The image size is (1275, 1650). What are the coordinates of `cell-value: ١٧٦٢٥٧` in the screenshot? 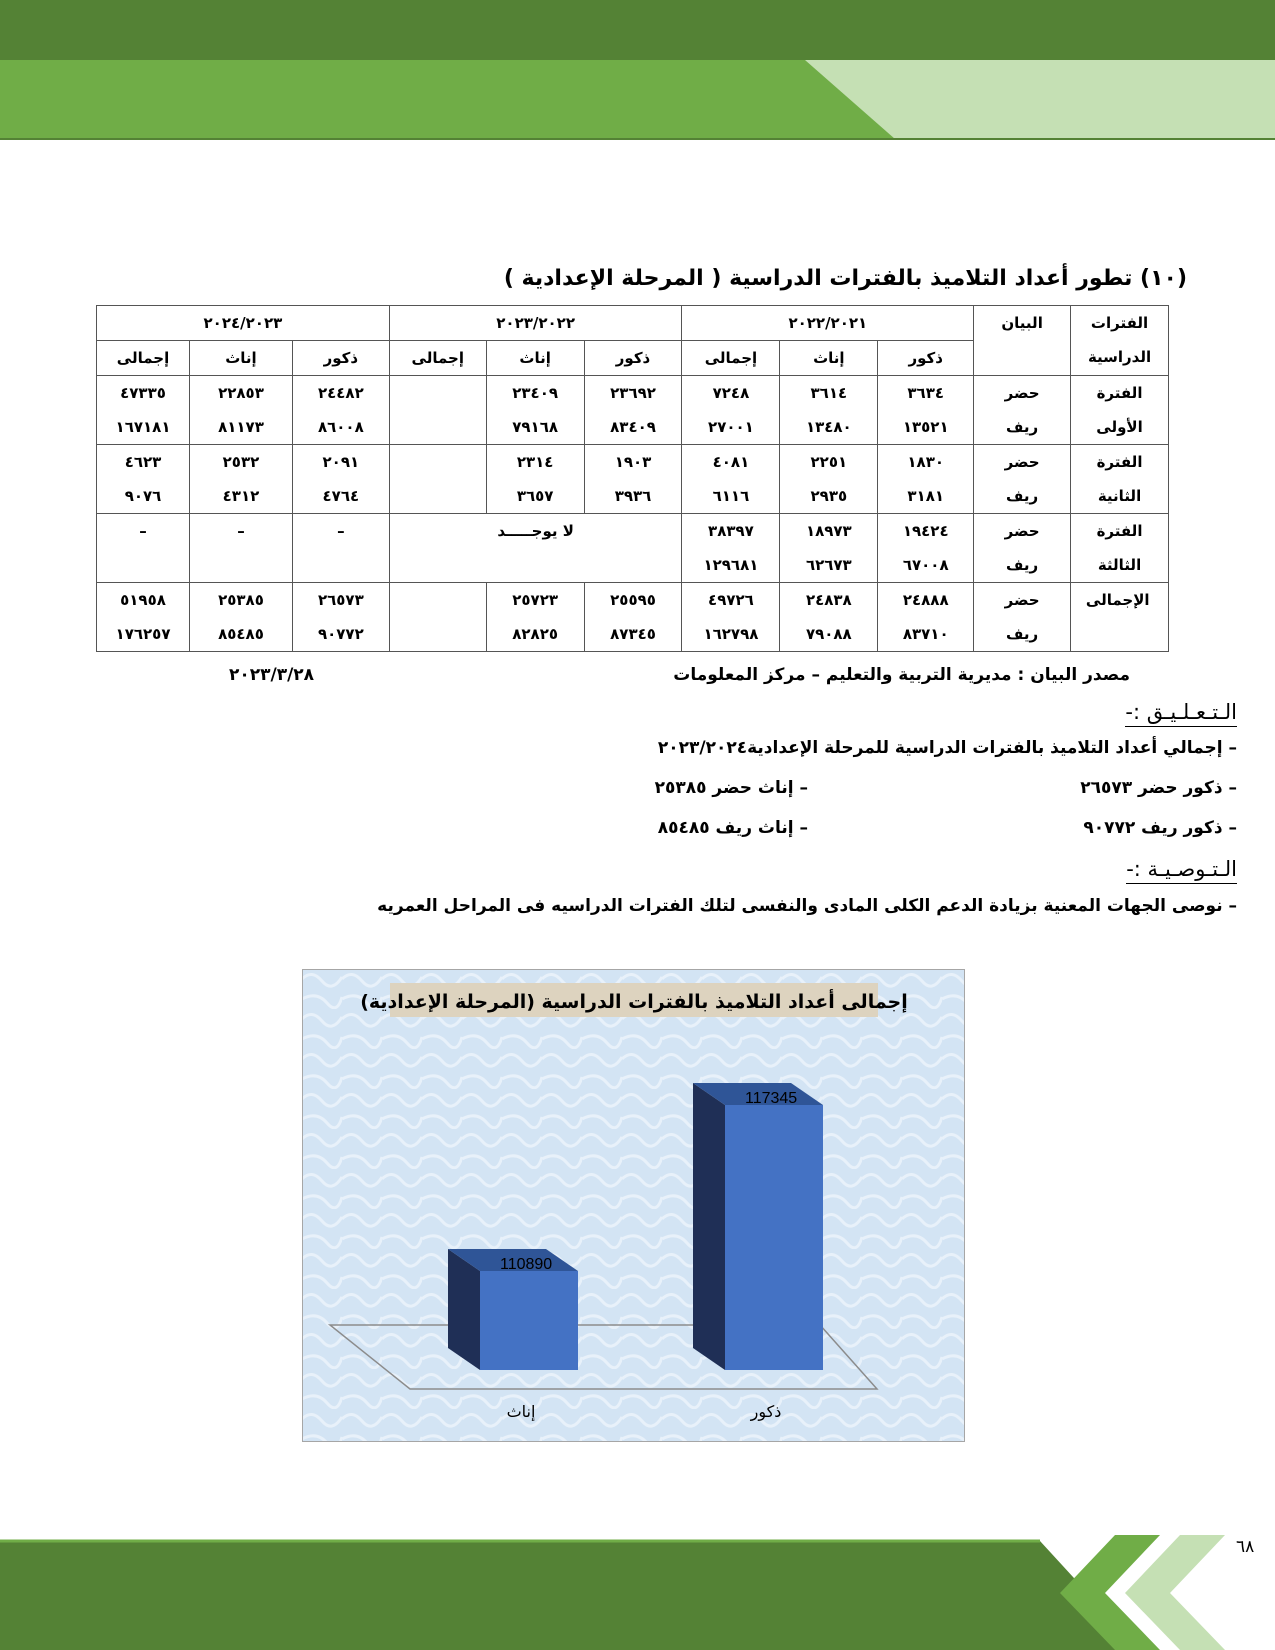 It's located at (143, 634).